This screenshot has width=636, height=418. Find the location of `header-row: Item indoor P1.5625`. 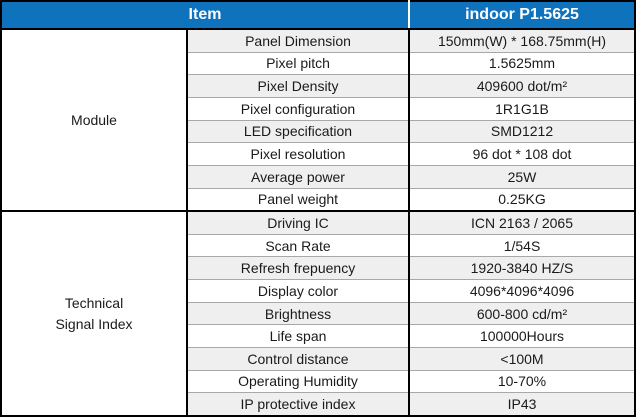

header-row: Item indoor P1.5625 is located at coordinates (318, 15).